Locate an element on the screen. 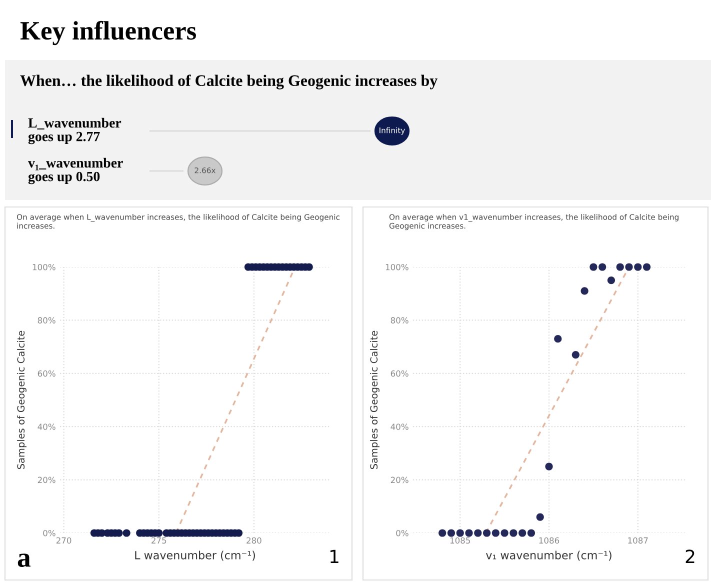 The width and height of the screenshot is (711, 583). x-tick-label: 1085 is located at coordinates (460, 540).